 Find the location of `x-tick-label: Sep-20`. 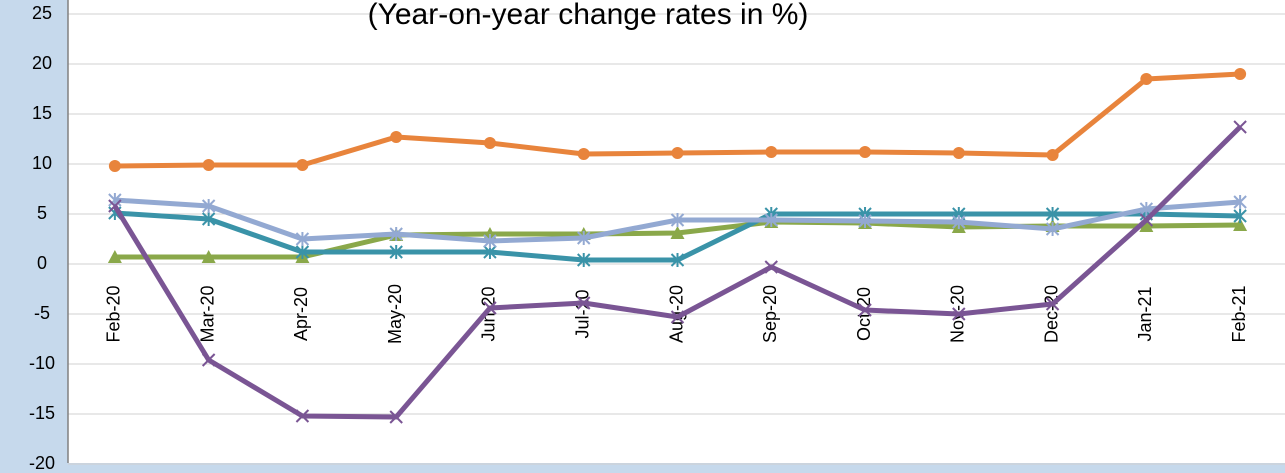

x-tick-label: Sep-20 is located at coordinates (770, 314).